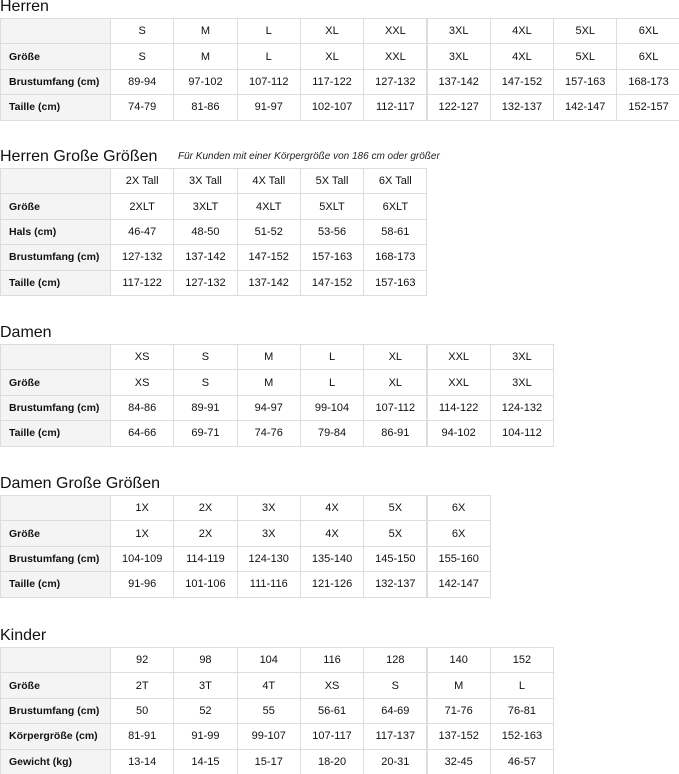 Image resolution: width=679 pixels, height=774 pixels. Describe the element at coordinates (332, 584) in the screenshot. I see `table-cell: 121-126` at that location.